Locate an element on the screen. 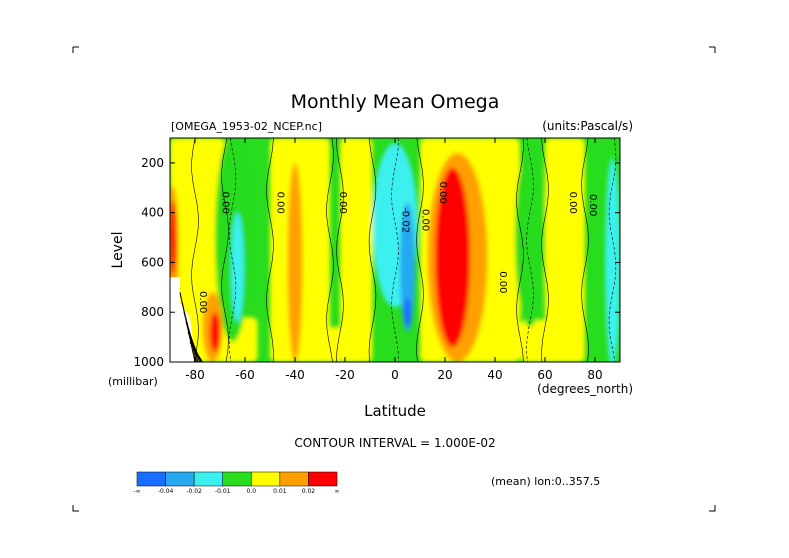  yellow-band-bottom-north is located at coordinates (545, 340).